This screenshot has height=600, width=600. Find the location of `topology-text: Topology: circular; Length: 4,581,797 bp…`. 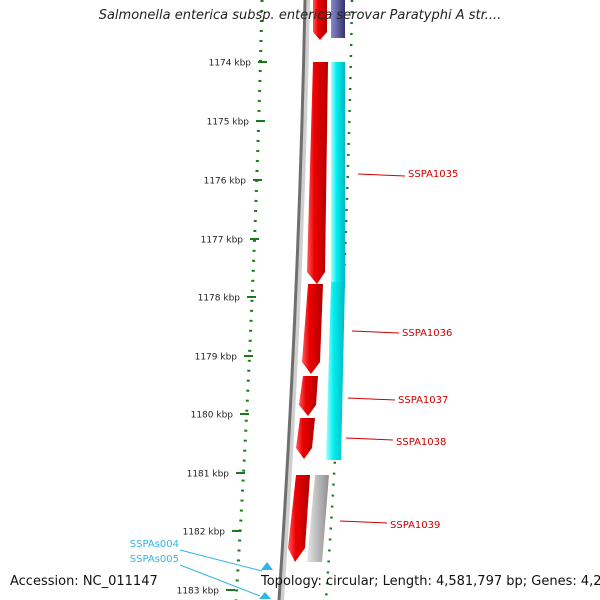

topology-text: Topology: circular; Length: 4,581,797 bp… is located at coordinates (430, 581).